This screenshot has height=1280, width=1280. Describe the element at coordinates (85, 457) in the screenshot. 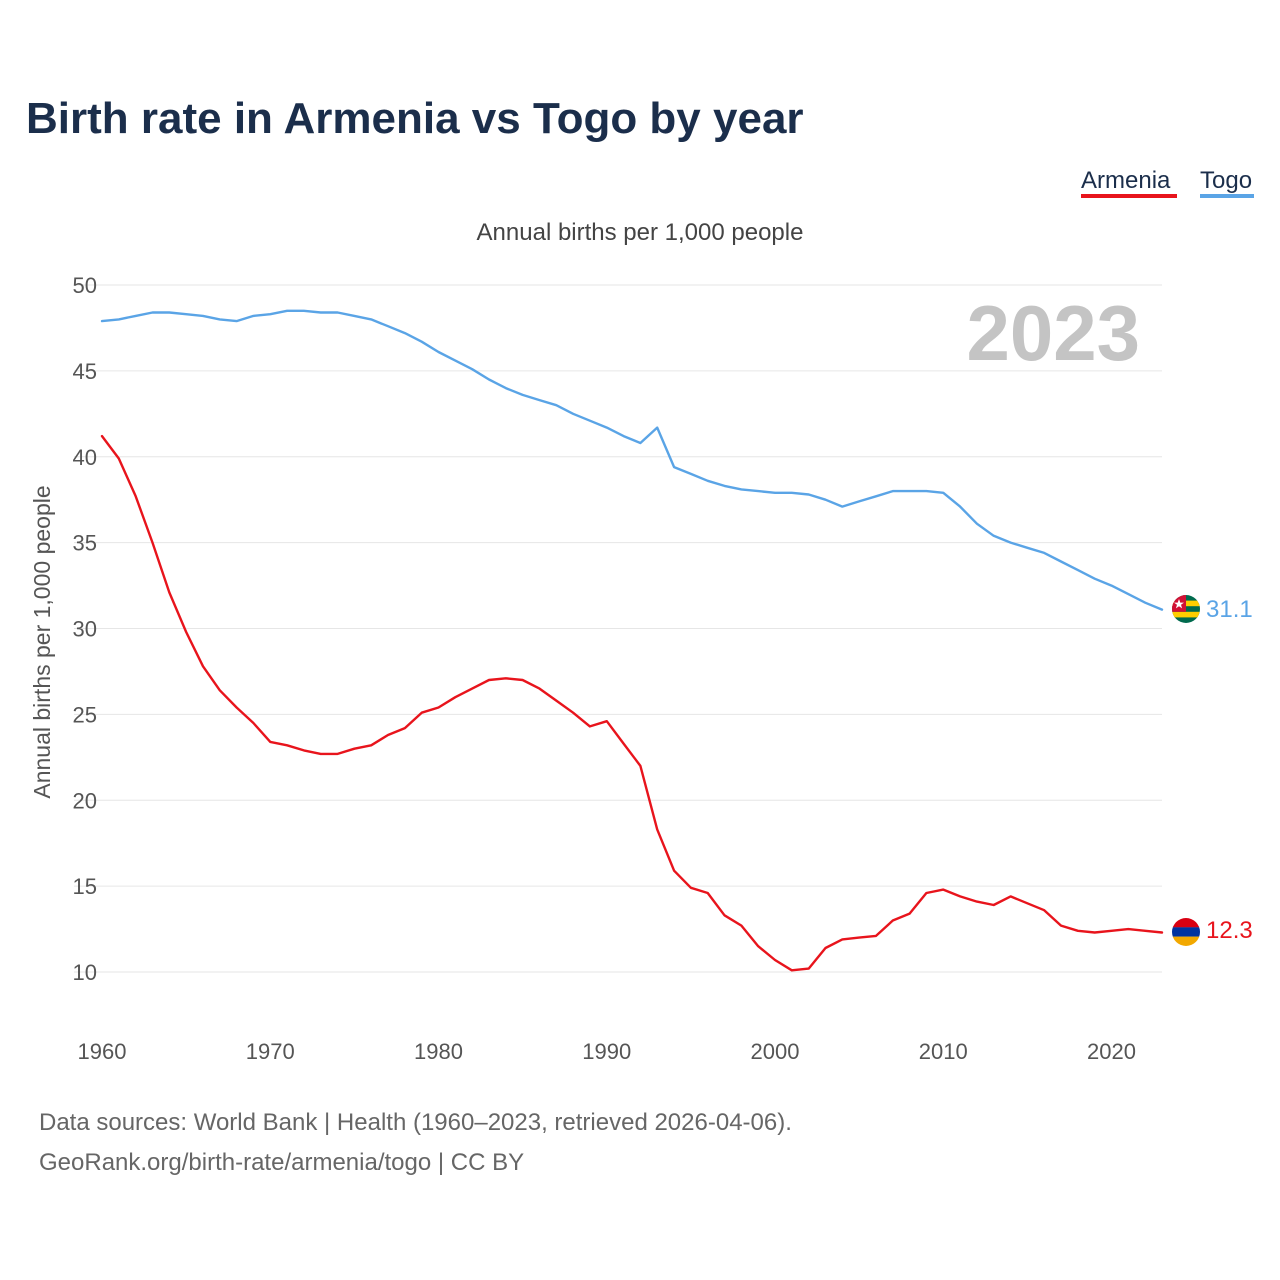

I see `y-tick-40: 40` at that location.